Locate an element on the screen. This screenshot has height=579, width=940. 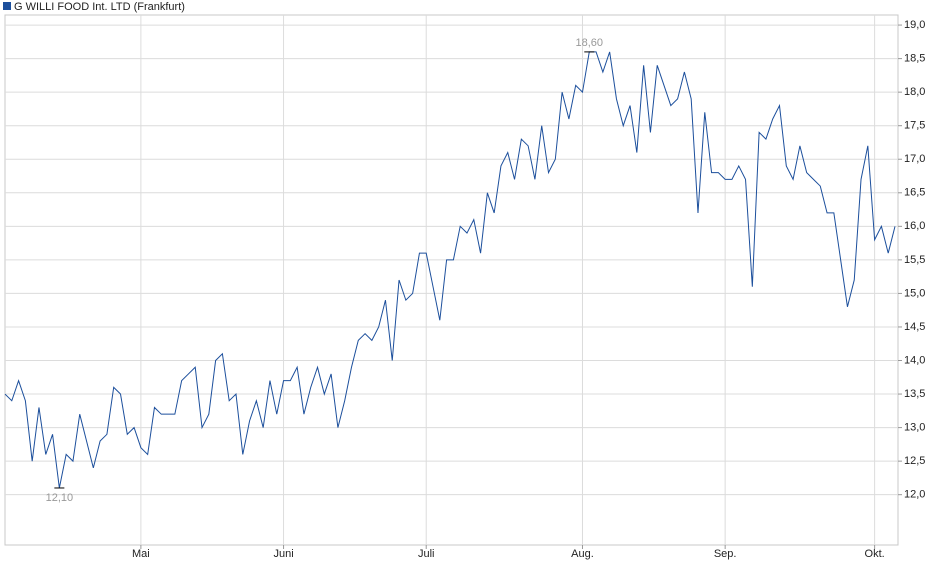
y-tick-label: 14,5 is located at coordinates (914, 327).